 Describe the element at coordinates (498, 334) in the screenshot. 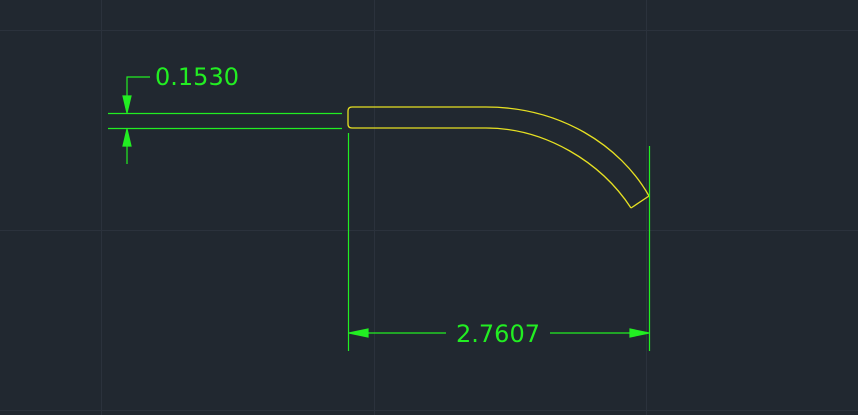

I see `length-dimension-text: 2.7607` at that location.